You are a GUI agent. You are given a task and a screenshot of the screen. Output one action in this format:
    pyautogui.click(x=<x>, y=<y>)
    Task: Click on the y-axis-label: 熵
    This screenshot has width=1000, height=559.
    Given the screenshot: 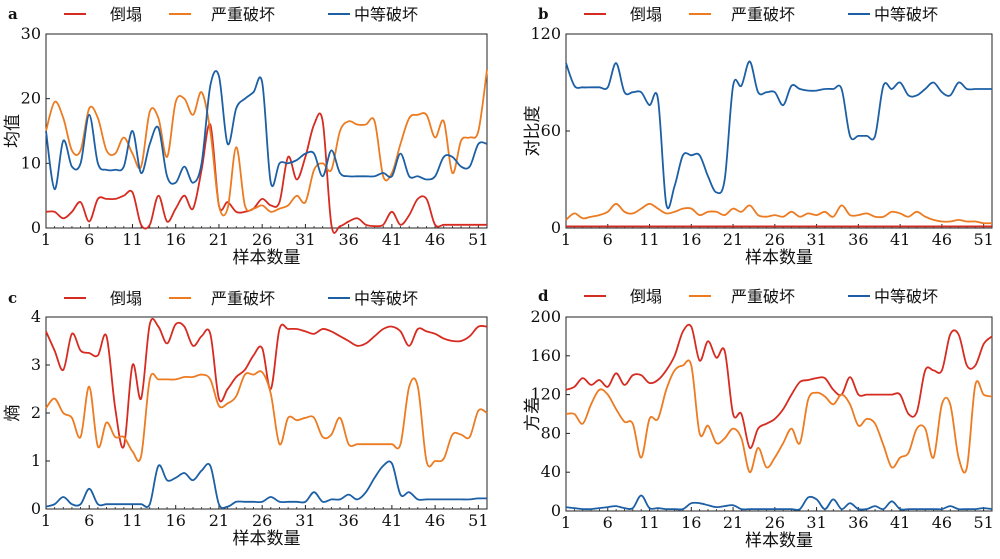 What is the action you would take?
    pyautogui.click(x=13, y=413)
    